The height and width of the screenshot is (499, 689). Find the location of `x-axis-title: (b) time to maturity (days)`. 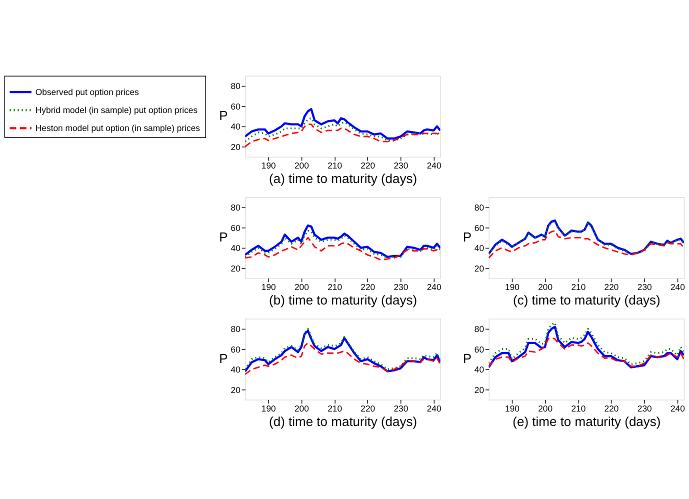

x-axis-title: (b) time to maturity (days) is located at coordinates (343, 300).